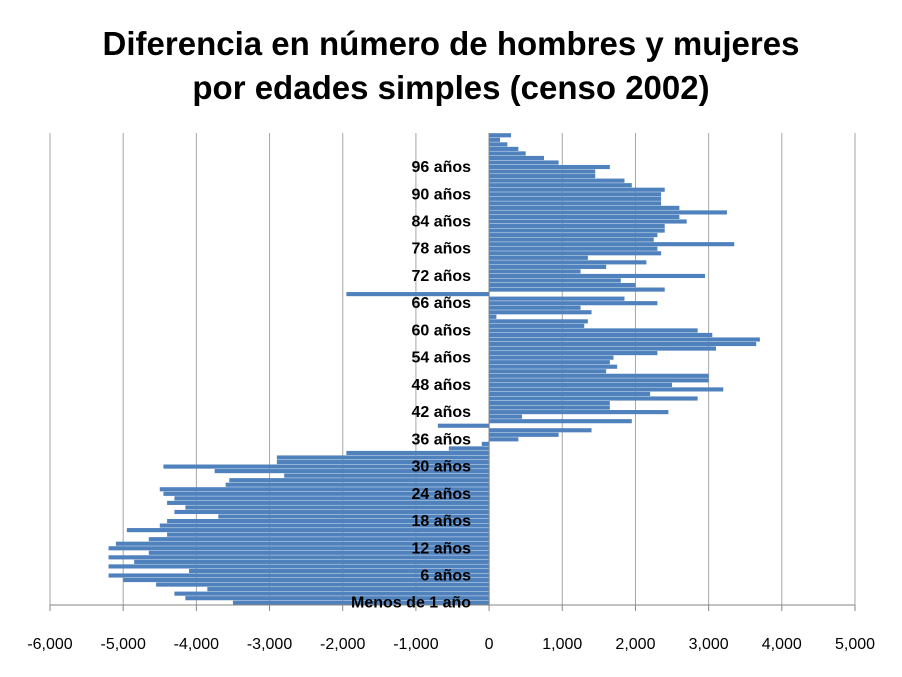 The image size is (902, 677). Describe the element at coordinates (441, 439) in the screenshot. I see `category-label: 36 años` at that location.